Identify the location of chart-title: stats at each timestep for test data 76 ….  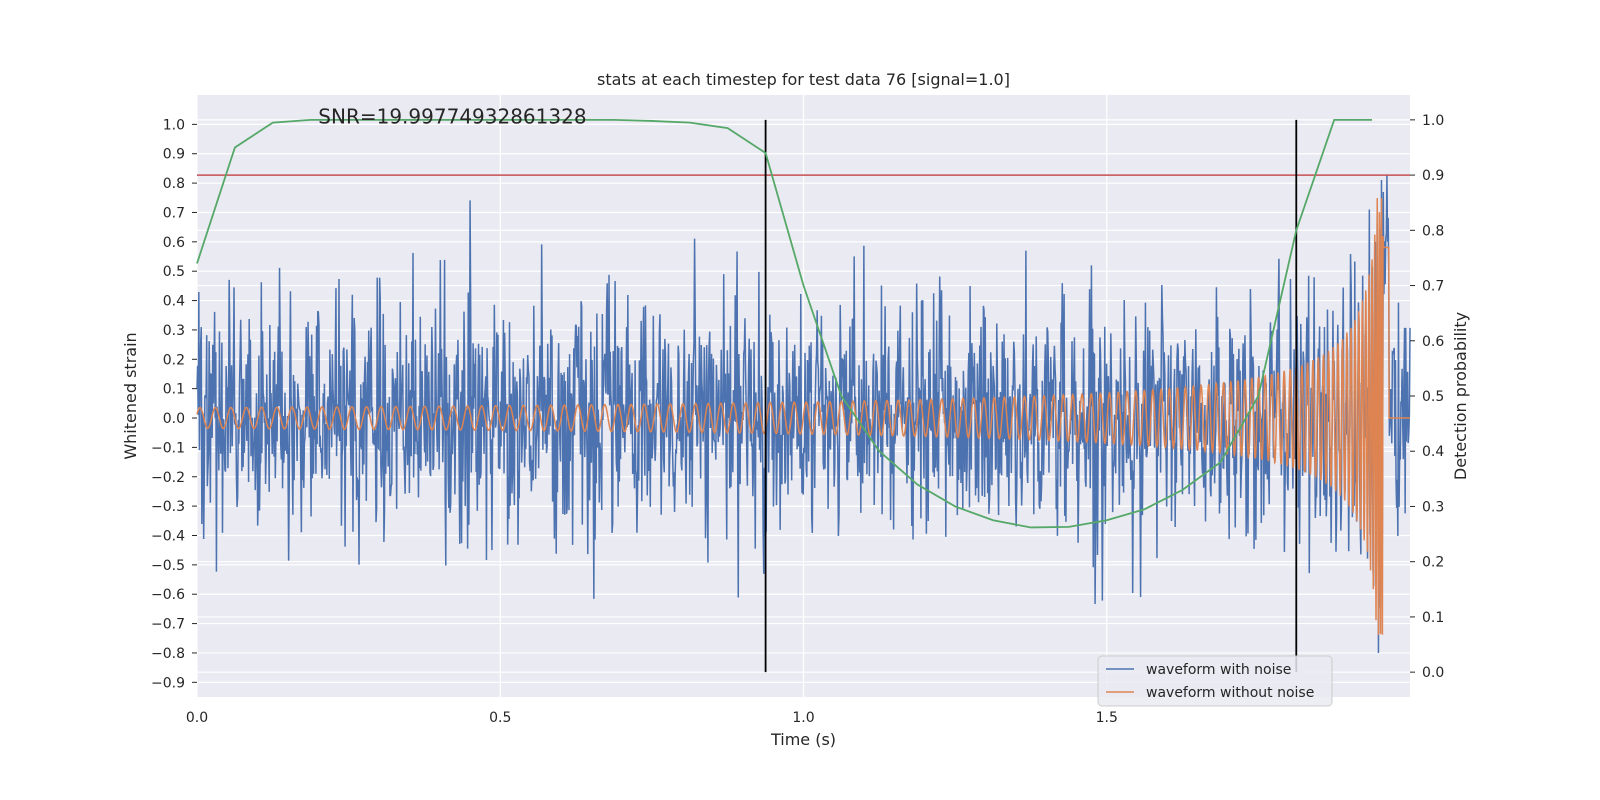
(803, 79).